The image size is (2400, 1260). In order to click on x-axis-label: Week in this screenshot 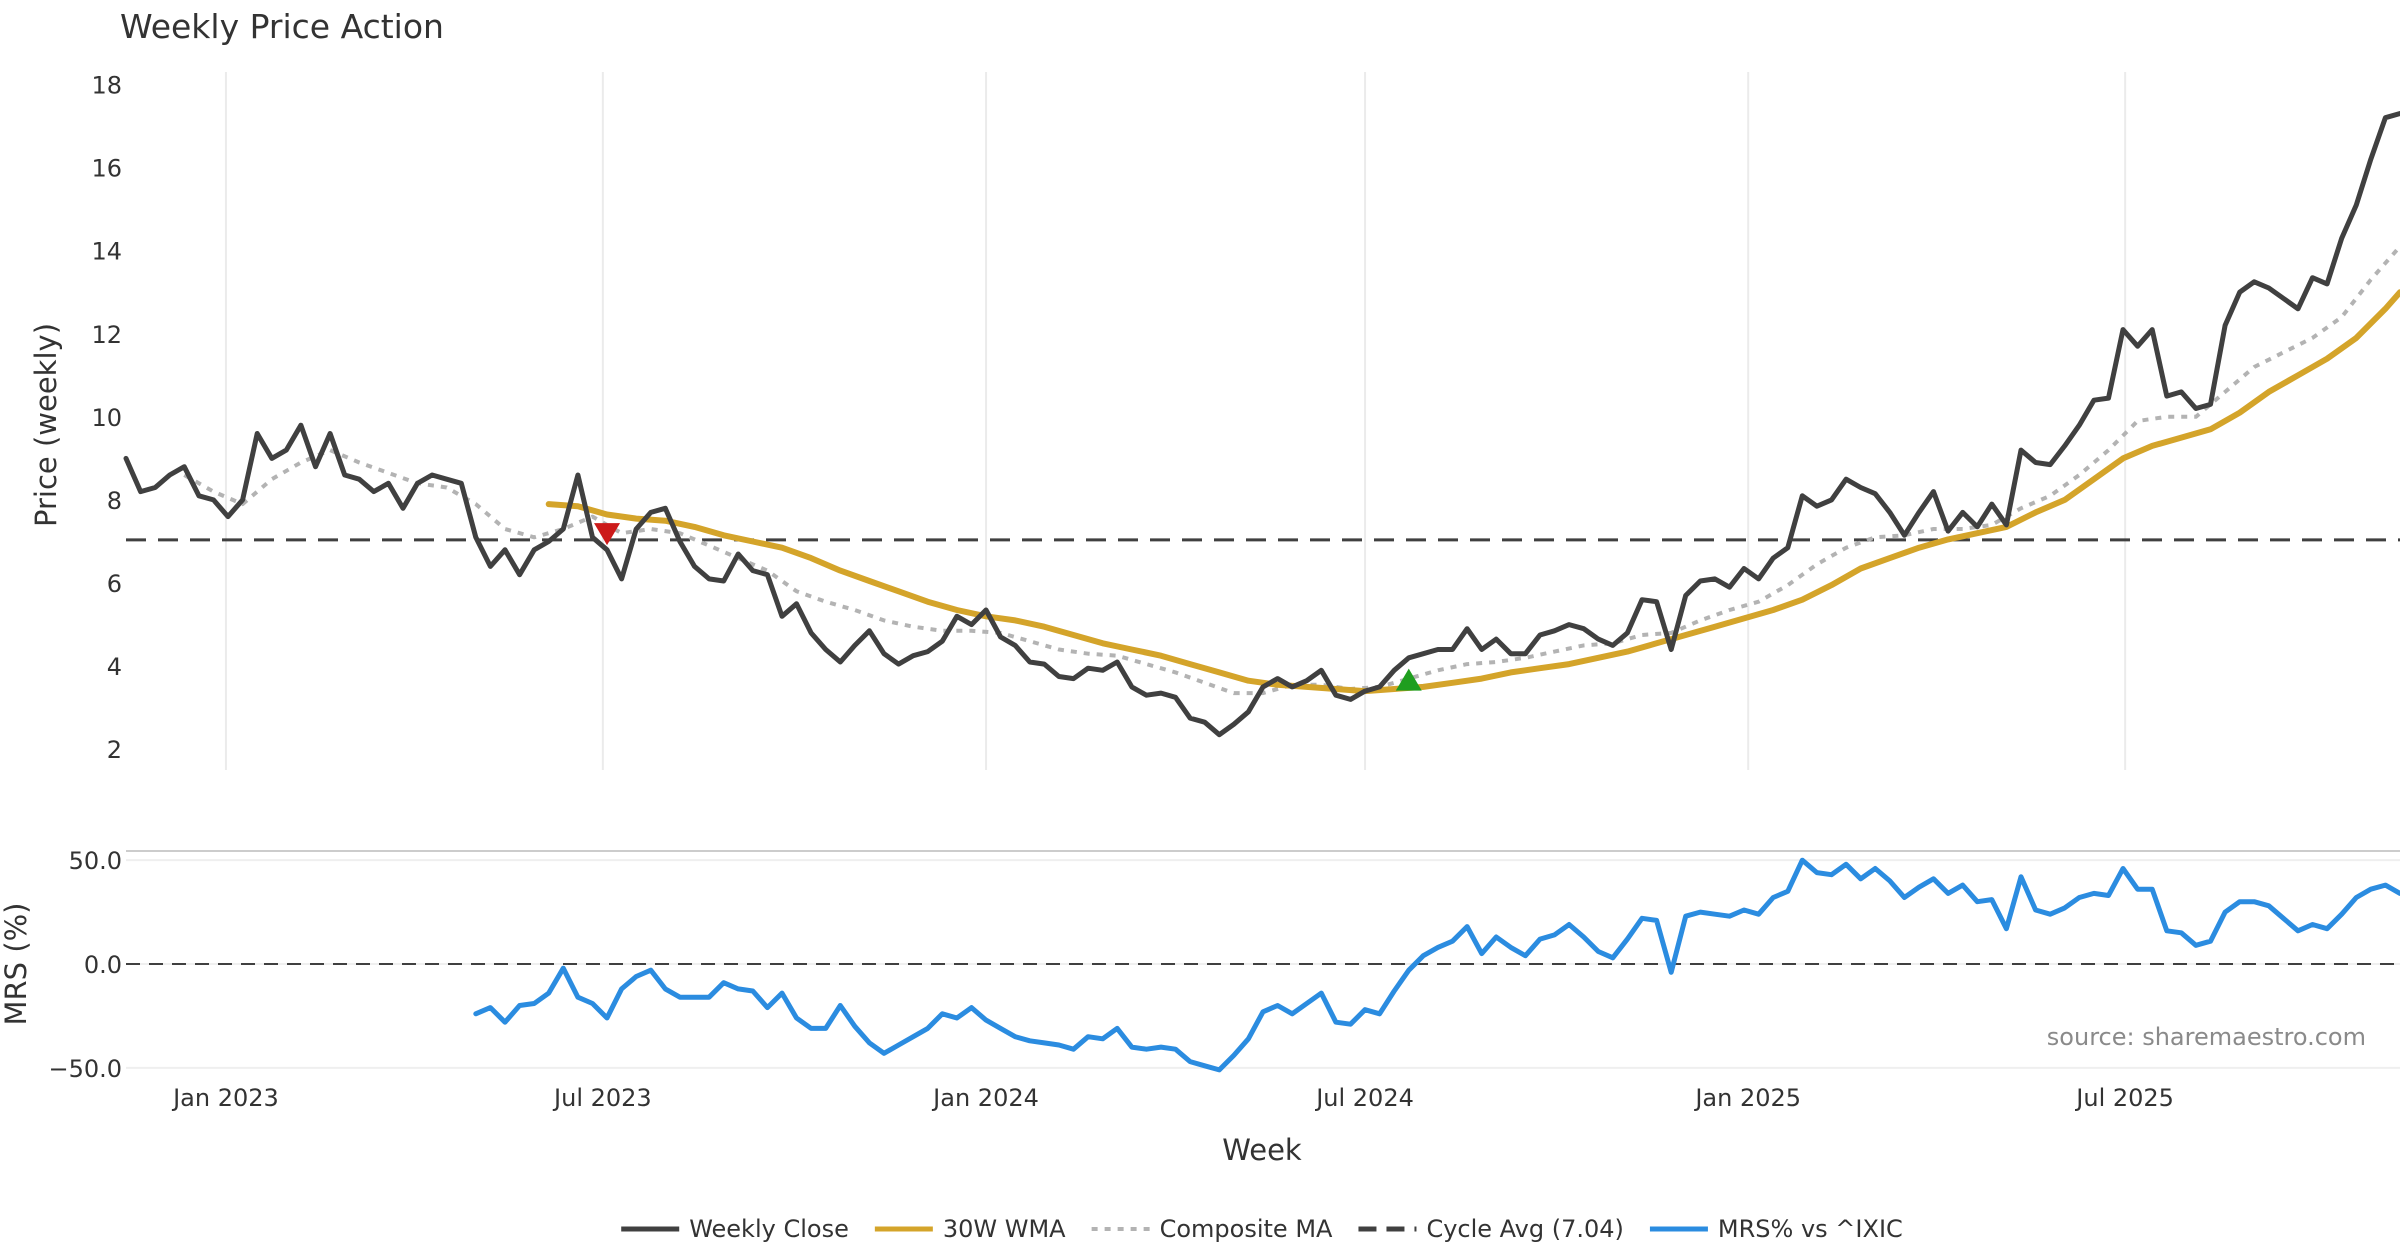, I will do `click(1262, 1150)`.